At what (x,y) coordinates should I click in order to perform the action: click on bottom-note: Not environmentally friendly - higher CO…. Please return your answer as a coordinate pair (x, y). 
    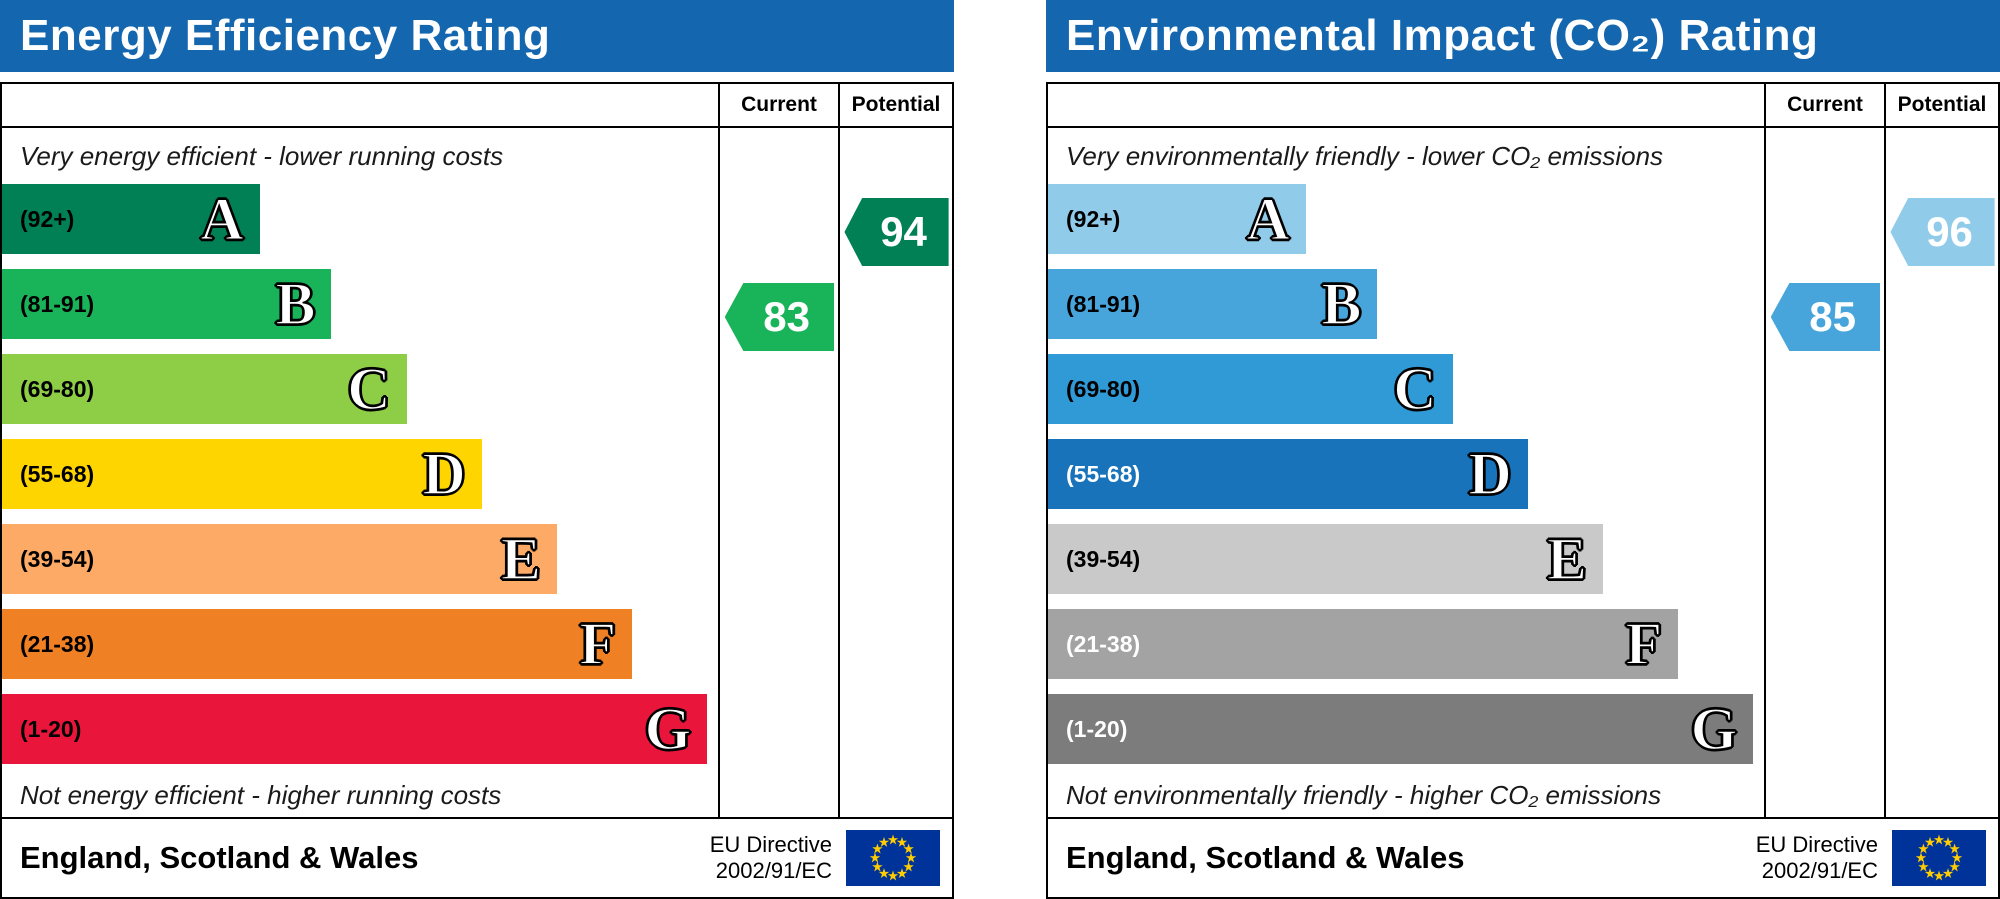
    Looking at the image, I should click on (1364, 794).